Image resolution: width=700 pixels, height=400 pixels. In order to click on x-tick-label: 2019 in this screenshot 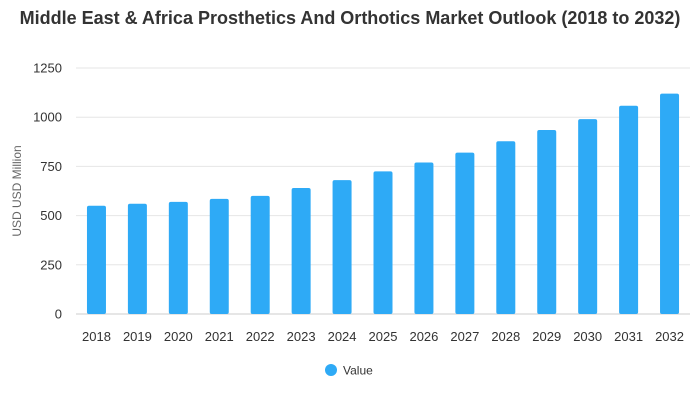, I will do `click(137, 336)`.